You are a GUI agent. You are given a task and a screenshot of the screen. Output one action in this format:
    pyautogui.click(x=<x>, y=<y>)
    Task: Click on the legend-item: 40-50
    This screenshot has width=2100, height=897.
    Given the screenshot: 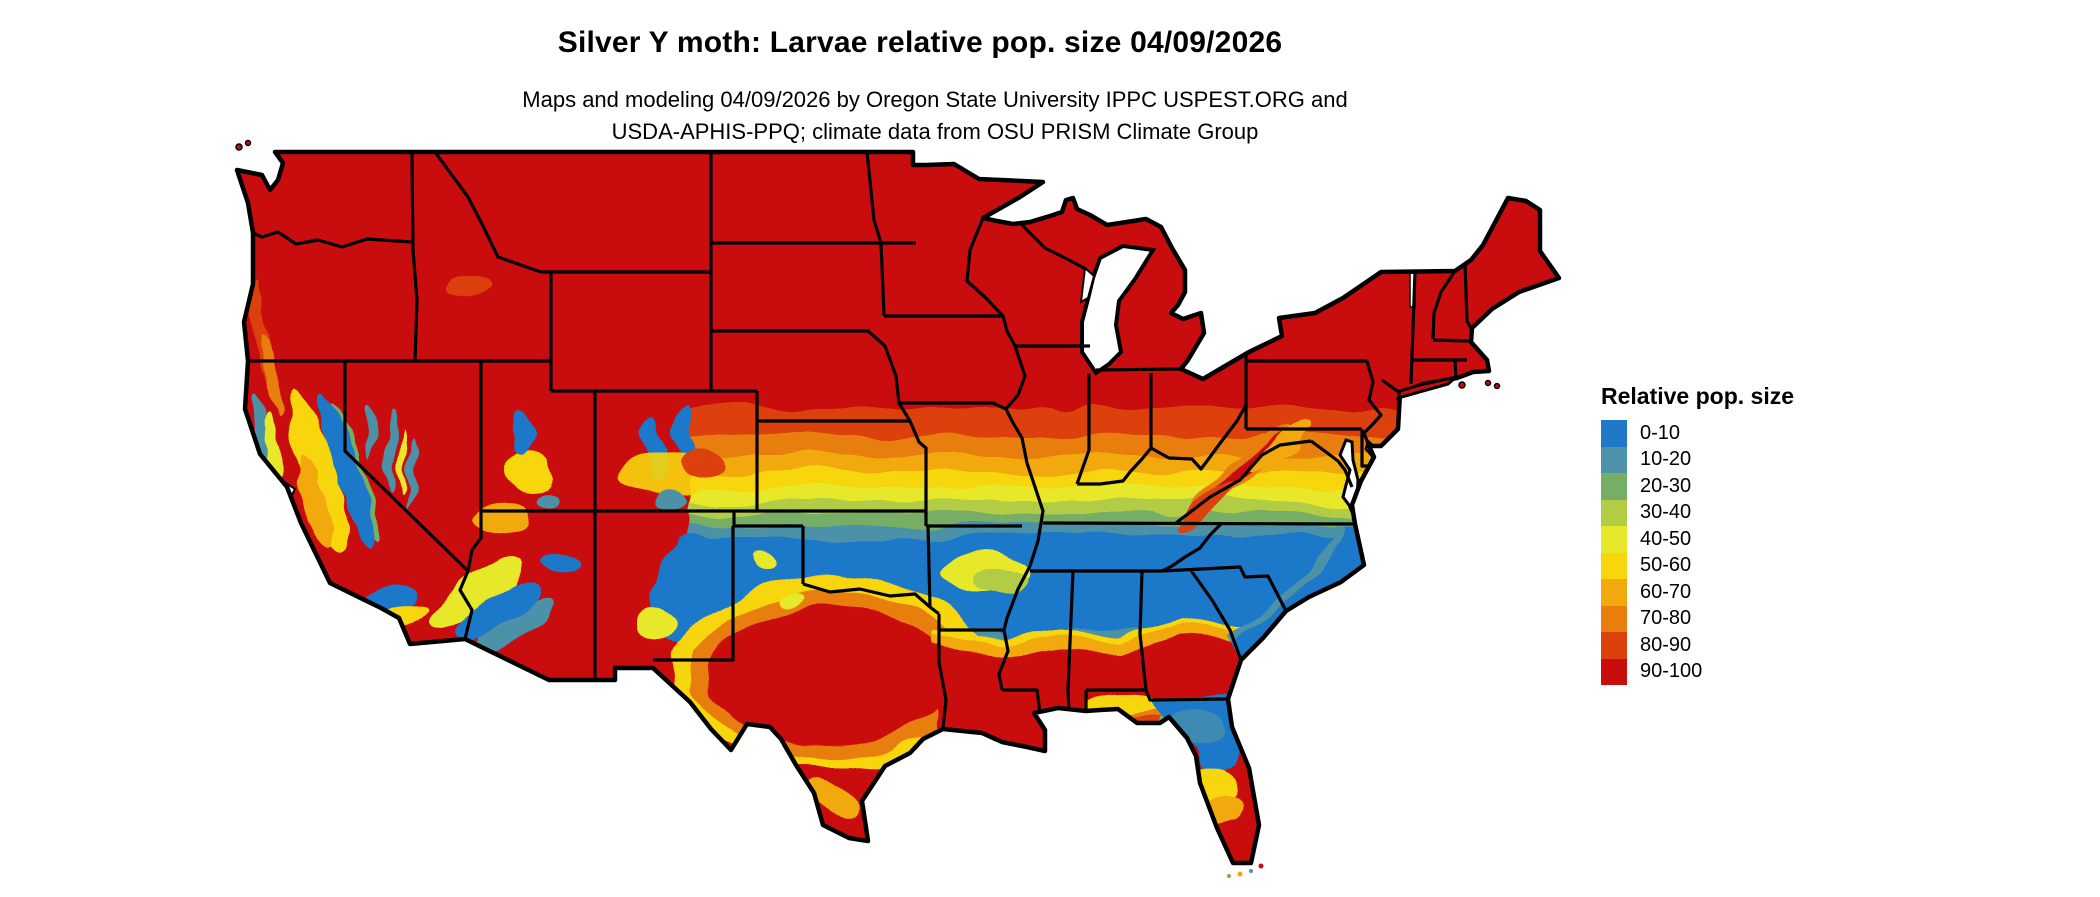 What is the action you would take?
    pyautogui.click(x=1697, y=539)
    